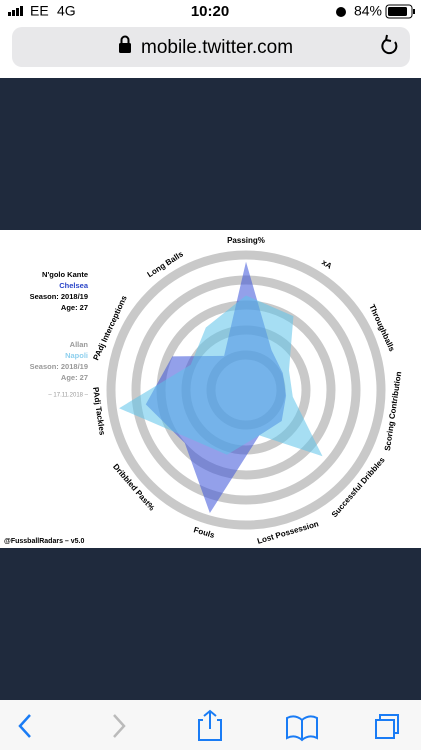 The width and height of the screenshot is (421, 755). What do you see at coordinates (99, 411) in the screenshot?
I see `axis-label: PAdj Tackles` at bounding box center [99, 411].